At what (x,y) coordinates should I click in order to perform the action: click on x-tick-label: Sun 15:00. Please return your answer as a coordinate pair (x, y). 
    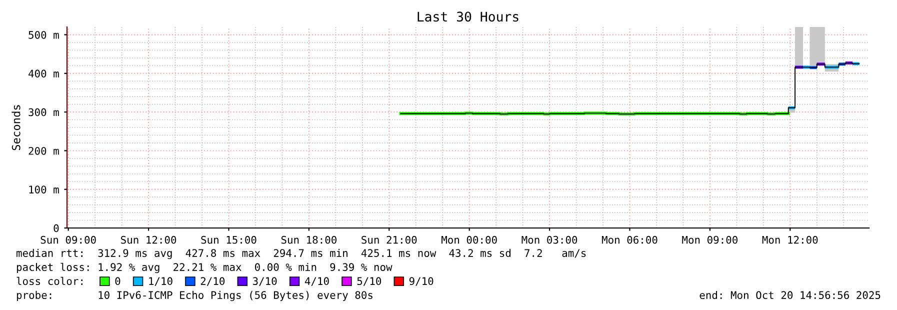
    Looking at the image, I should click on (228, 240).